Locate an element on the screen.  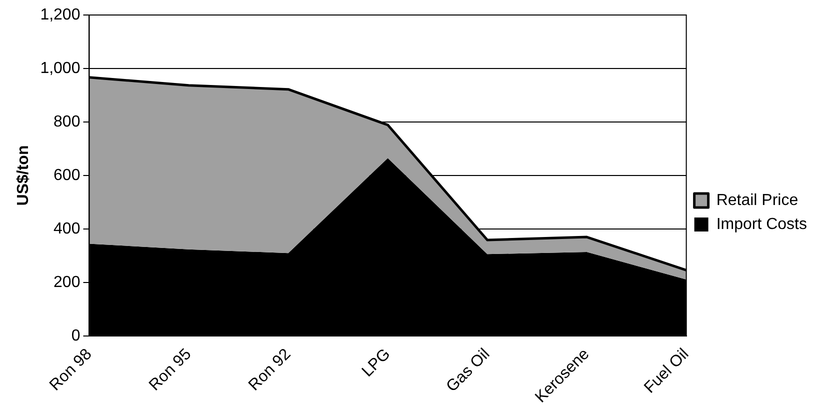
x-tick-label: Ron 95 is located at coordinates (170, 370).